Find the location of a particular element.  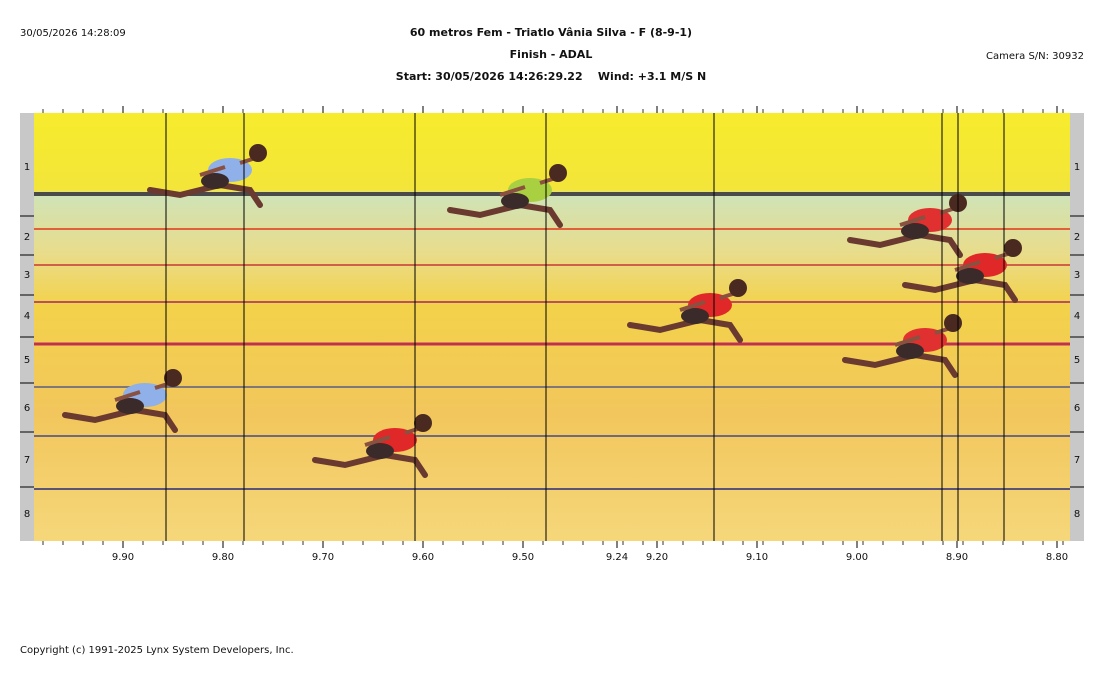

lane-bar-right is located at coordinates (1077, 327).